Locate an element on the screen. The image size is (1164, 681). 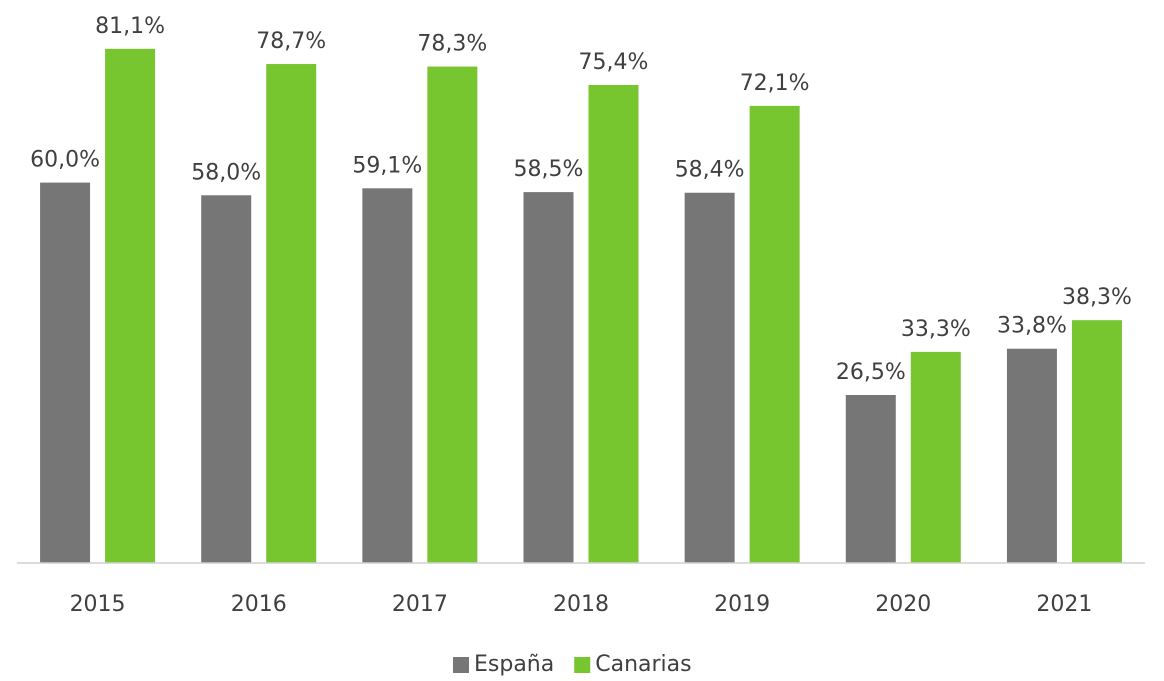
value-label: 58,4% is located at coordinates (710, 170).